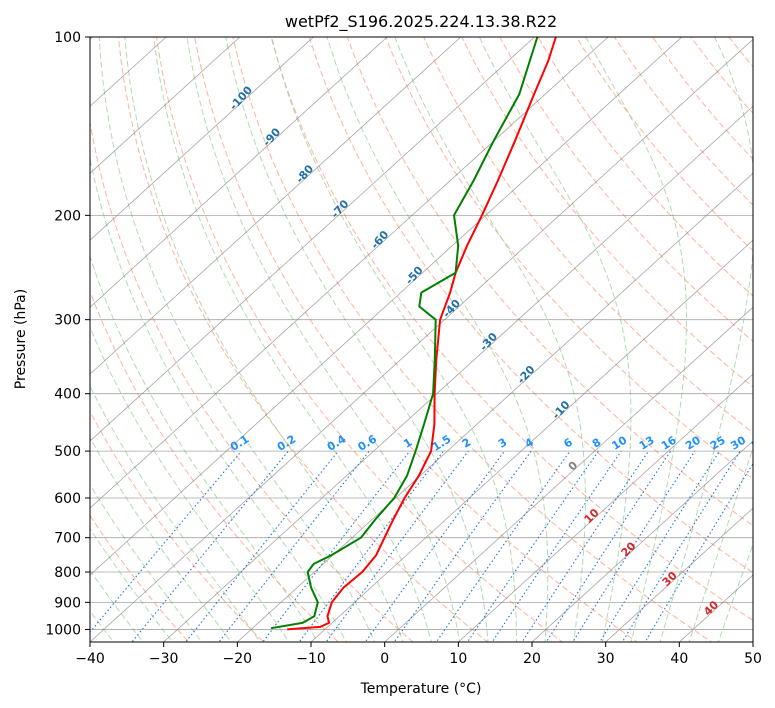  I want to click on y-tick-label: 300, so click(67, 321).